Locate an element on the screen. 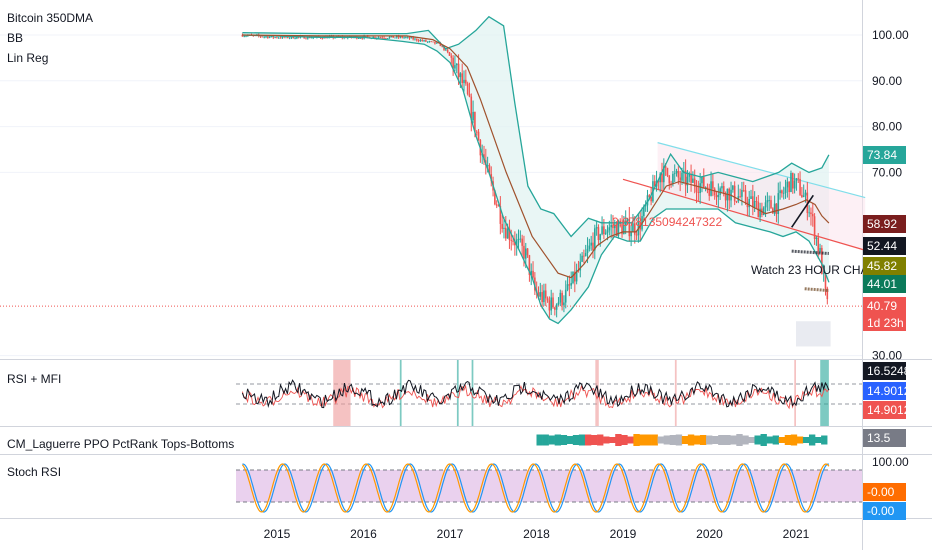 This screenshot has height=550, width=932. ppo-tag-text: 13.5 is located at coordinates (879, 438).